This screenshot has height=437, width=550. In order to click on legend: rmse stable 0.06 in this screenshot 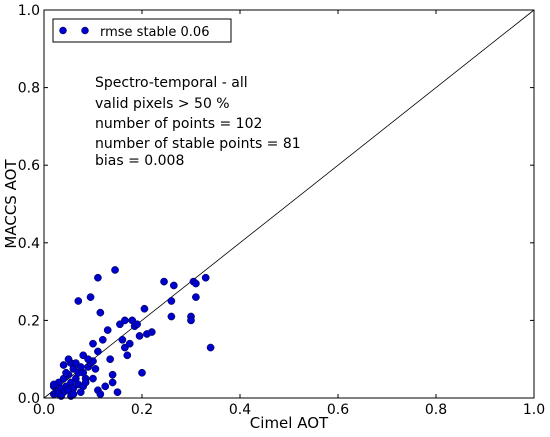, I will do `click(142, 30)`.